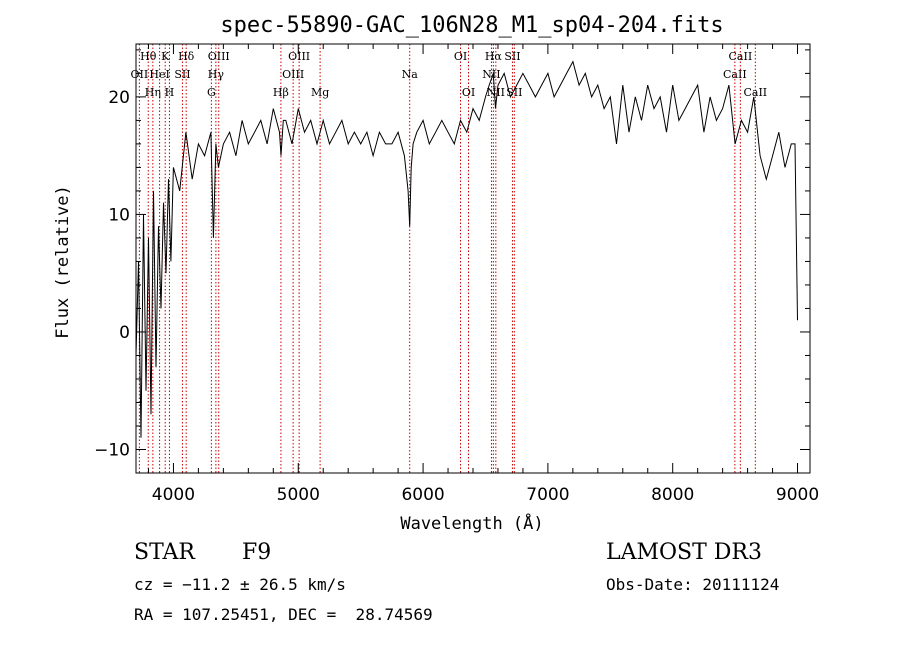  Describe the element at coordinates (216, 74) in the screenshot. I see `line-label-9: Hγ` at that location.